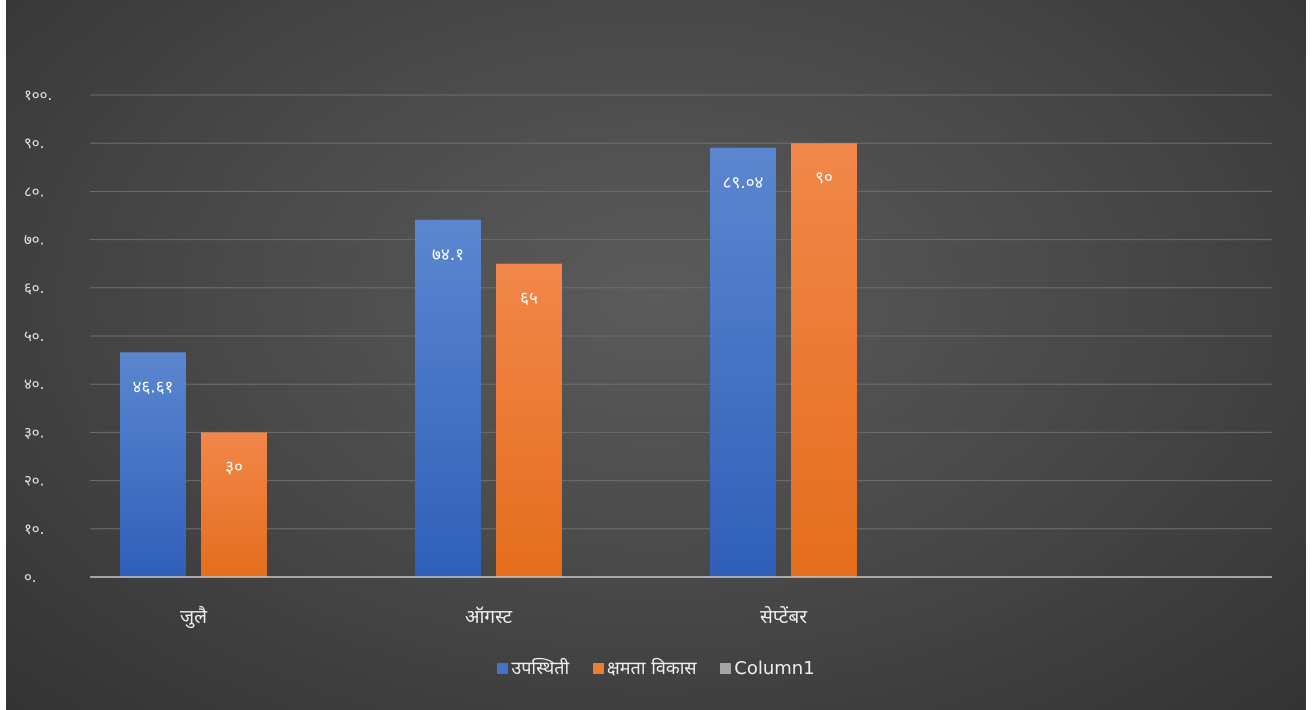 This screenshot has width=1313, height=710. What do you see at coordinates (774, 668) in the screenshot?
I see `legend-label: Column1` at bounding box center [774, 668].